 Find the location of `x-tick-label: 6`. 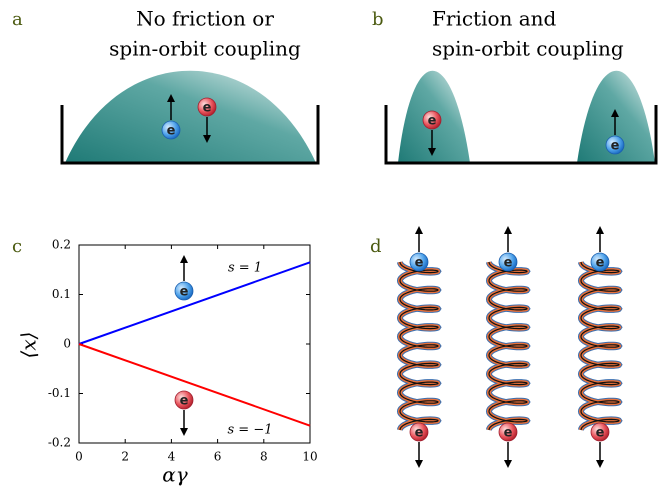

x-tick-label: 6 is located at coordinates (218, 457).